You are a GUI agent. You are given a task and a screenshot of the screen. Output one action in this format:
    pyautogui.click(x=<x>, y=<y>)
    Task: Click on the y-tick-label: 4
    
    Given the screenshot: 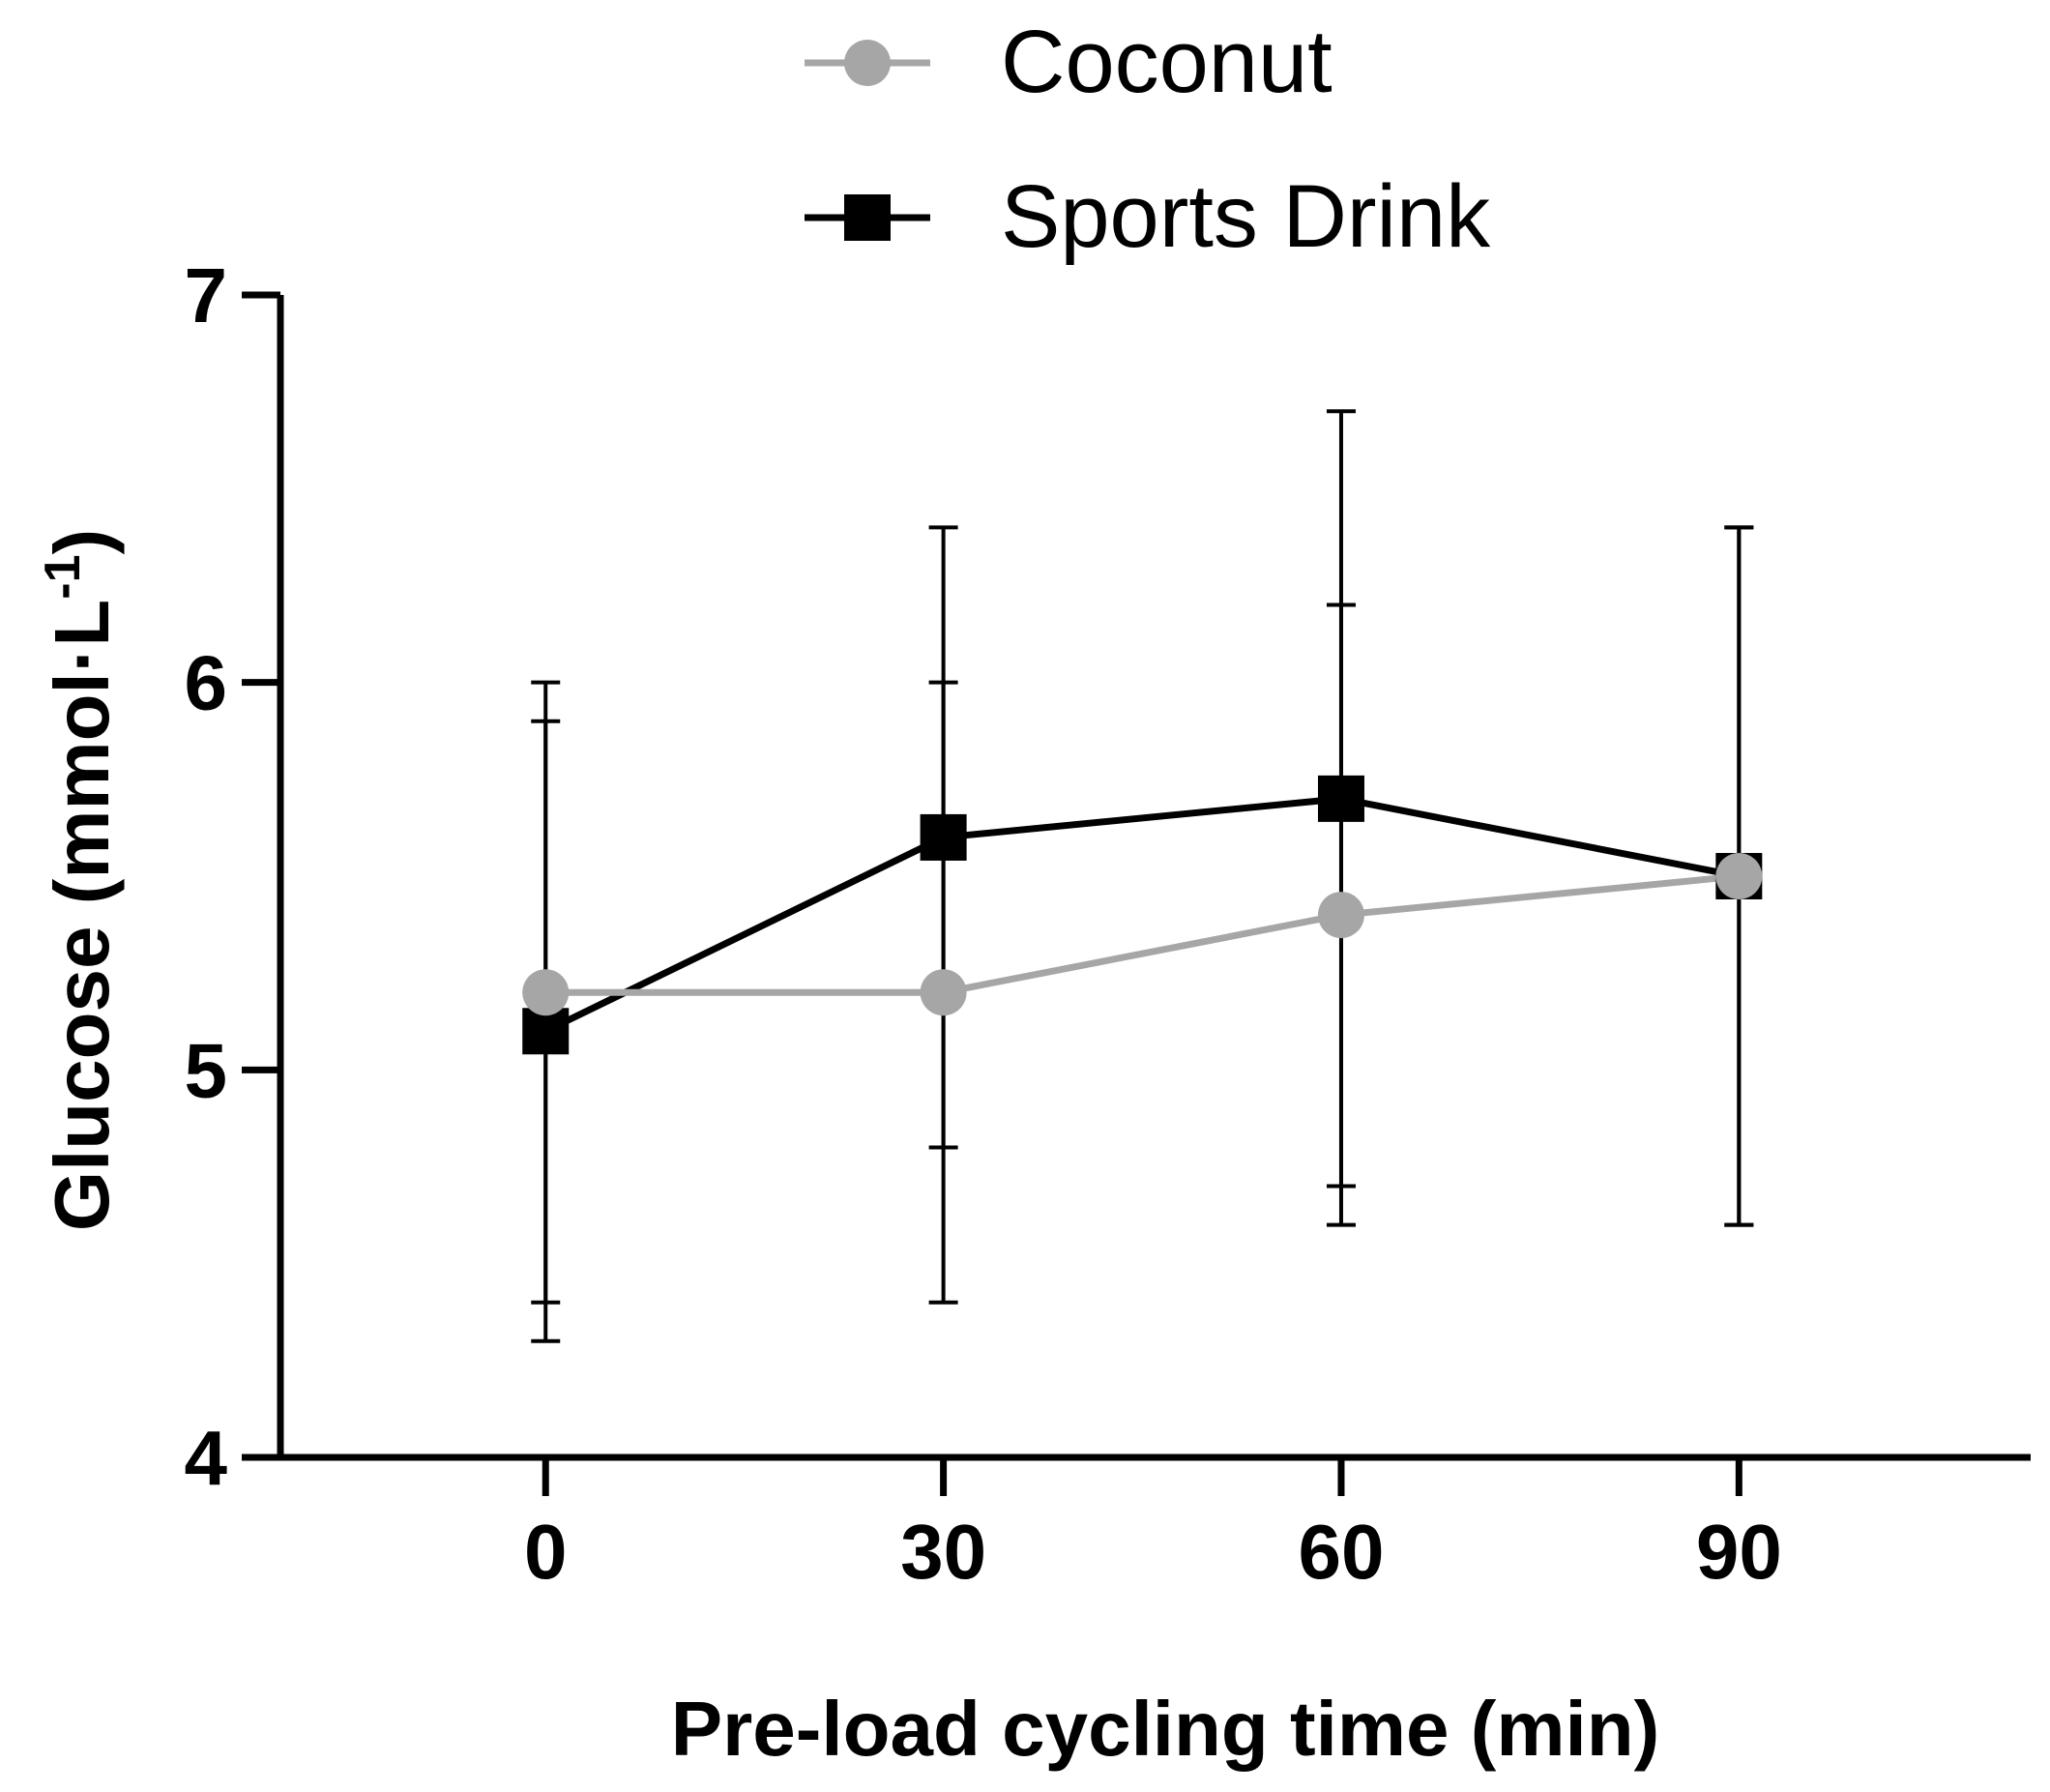 What is the action you would take?
    pyautogui.click(x=206, y=1458)
    